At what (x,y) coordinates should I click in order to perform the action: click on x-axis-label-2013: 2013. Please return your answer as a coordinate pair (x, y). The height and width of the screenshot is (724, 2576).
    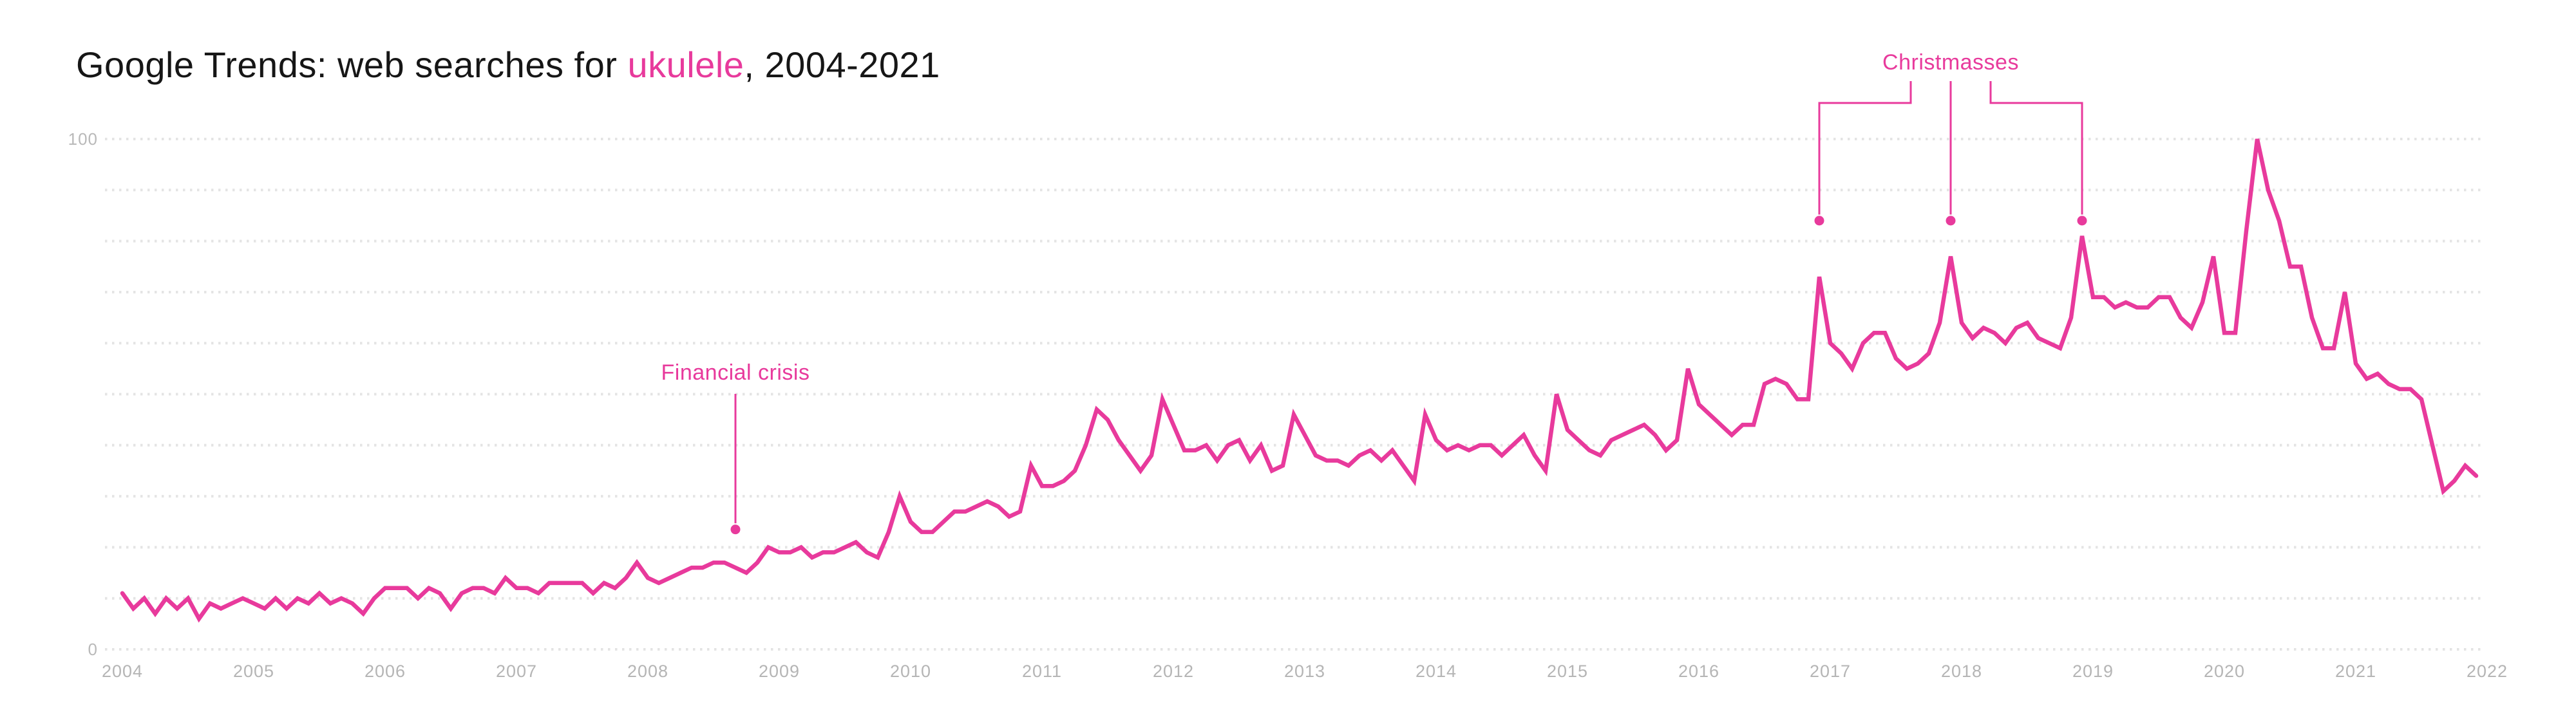
    Looking at the image, I should click on (1304, 671).